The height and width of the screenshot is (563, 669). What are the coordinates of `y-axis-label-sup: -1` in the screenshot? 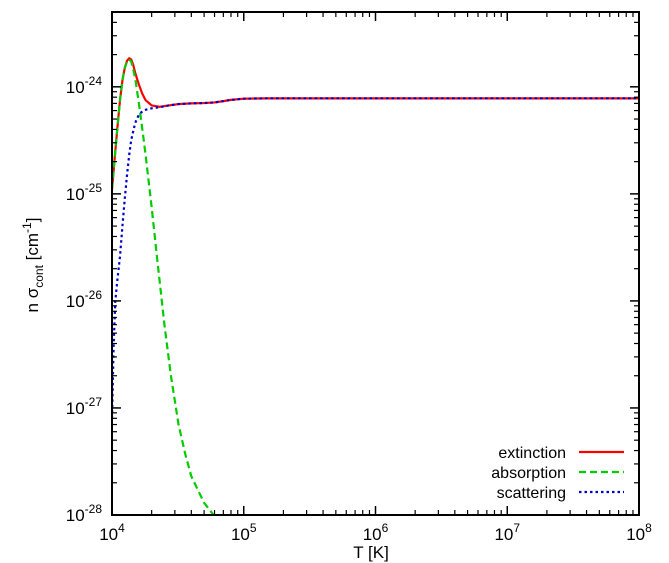 It's located at (27, 227).